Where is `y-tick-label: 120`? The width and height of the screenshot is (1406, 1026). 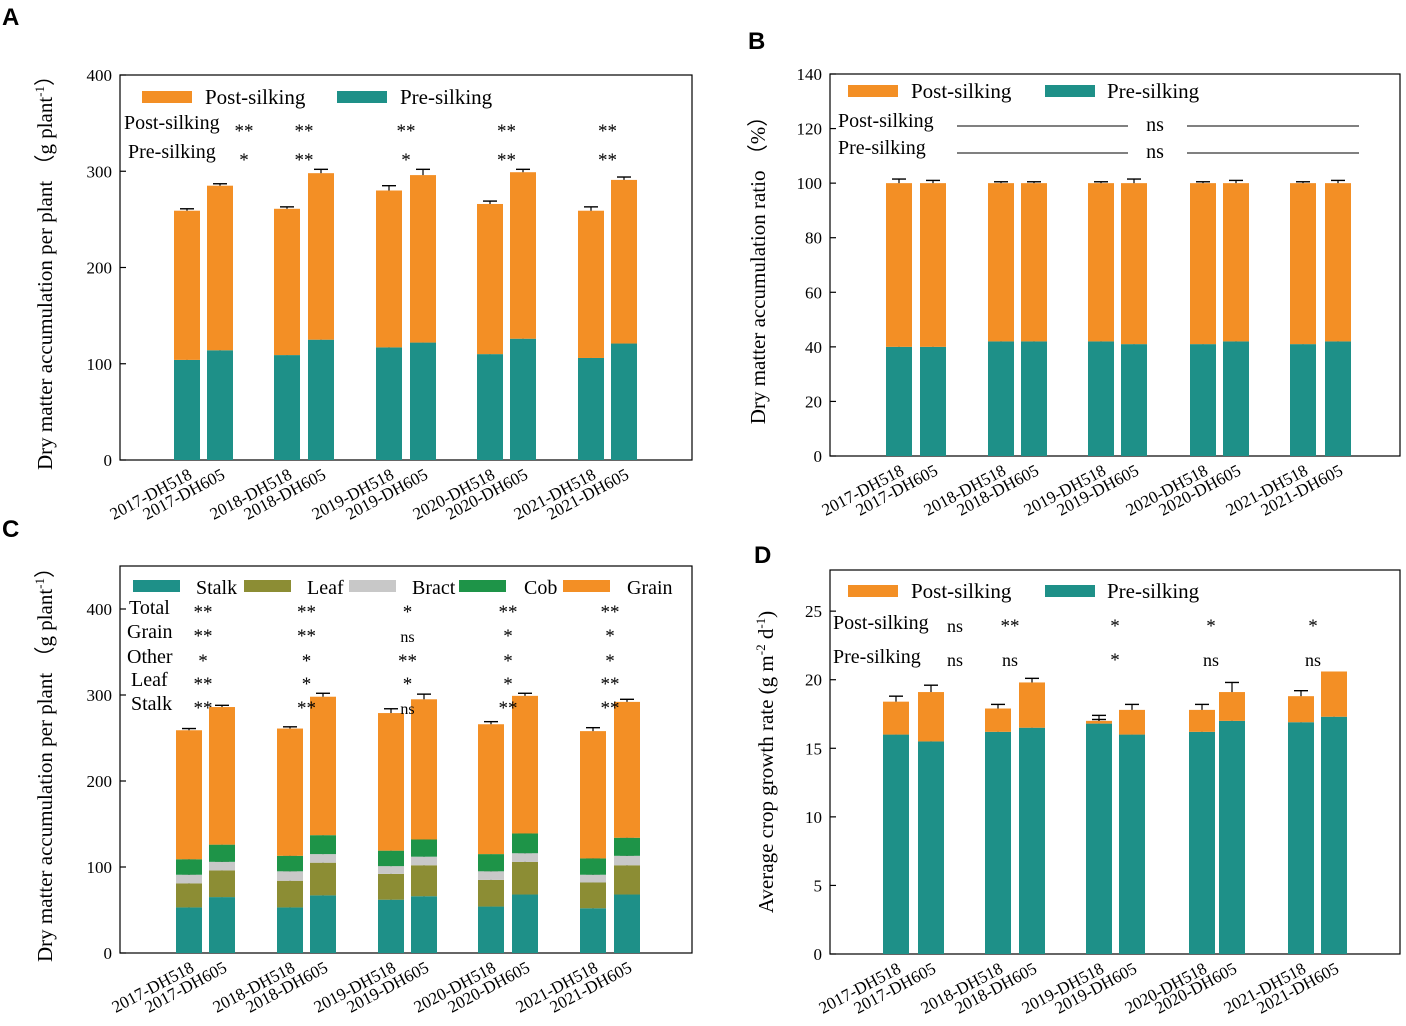 y-tick-label: 120 is located at coordinates (810, 129).